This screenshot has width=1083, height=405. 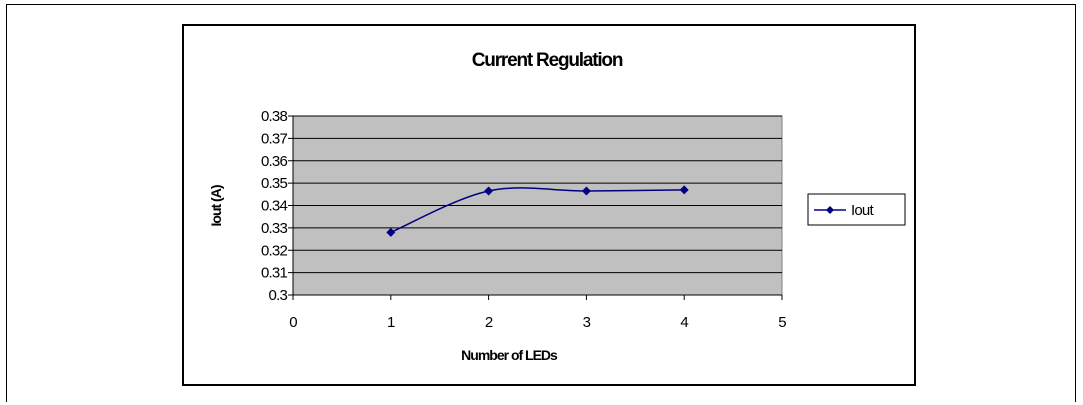 I want to click on y-tick-label: 0.37, so click(x=274, y=138).